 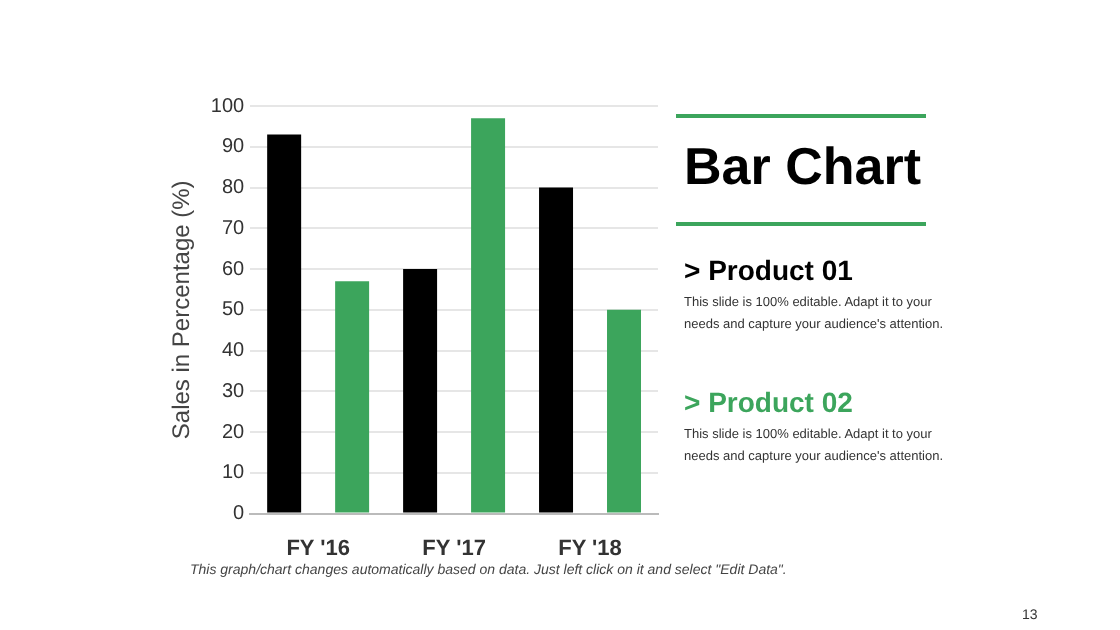 What do you see at coordinates (233, 391) in the screenshot?
I see `y-tick-label: 30` at bounding box center [233, 391].